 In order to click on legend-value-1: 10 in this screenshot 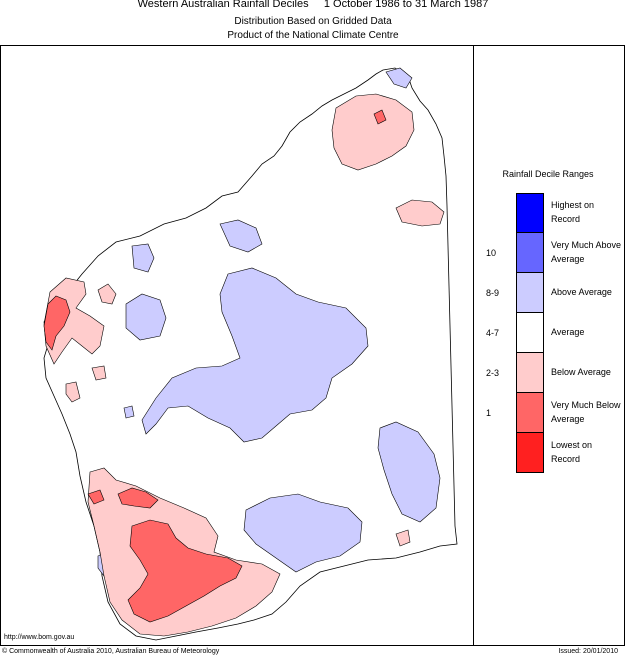, I will do `click(491, 253)`.